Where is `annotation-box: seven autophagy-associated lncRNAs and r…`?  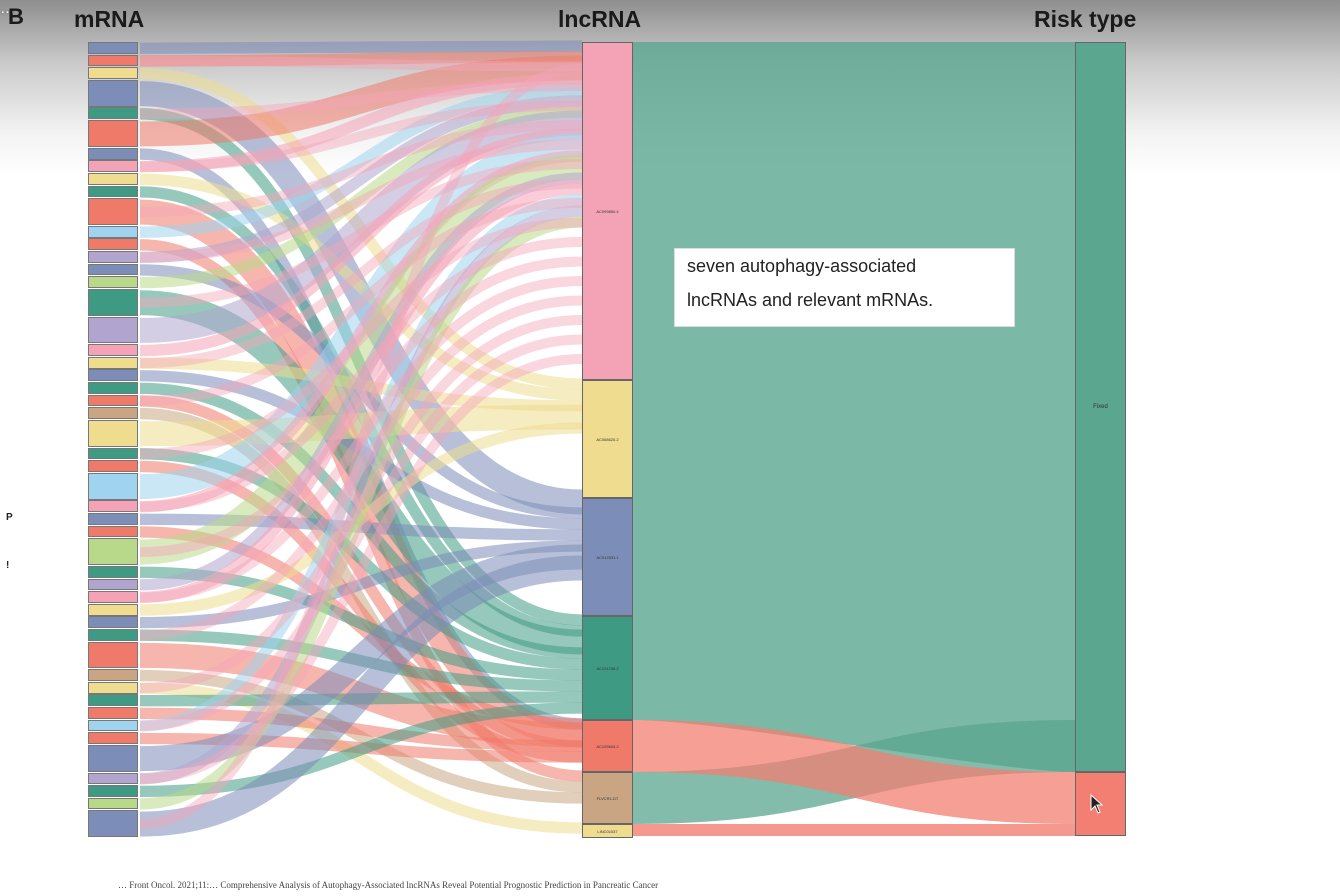
annotation-box: seven autophagy-associated lncRNAs and r… is located at coordinates (844, 287).